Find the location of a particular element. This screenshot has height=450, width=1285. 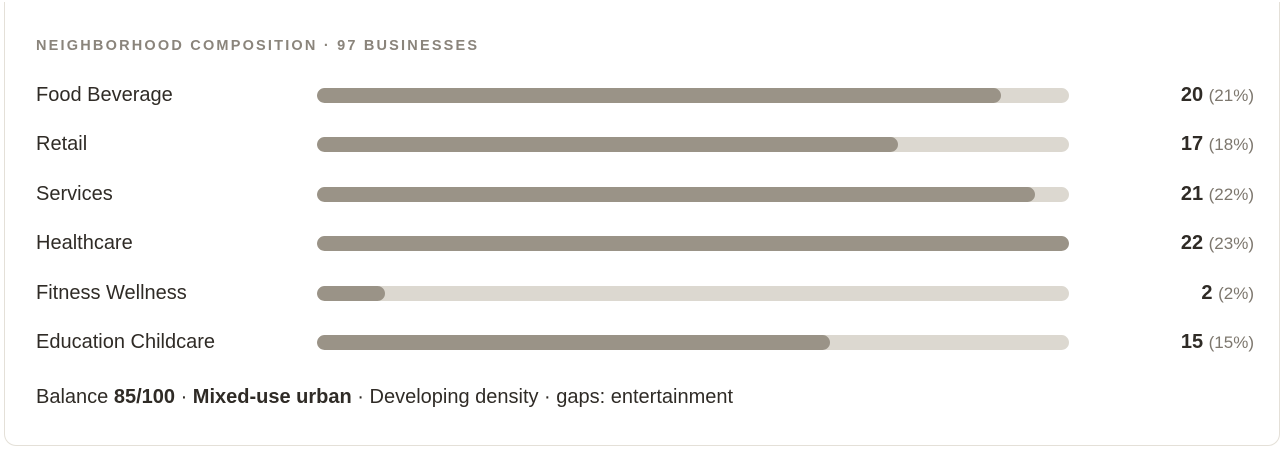

bar-value: 21 (22%) is located at coordinates (1217, 194).